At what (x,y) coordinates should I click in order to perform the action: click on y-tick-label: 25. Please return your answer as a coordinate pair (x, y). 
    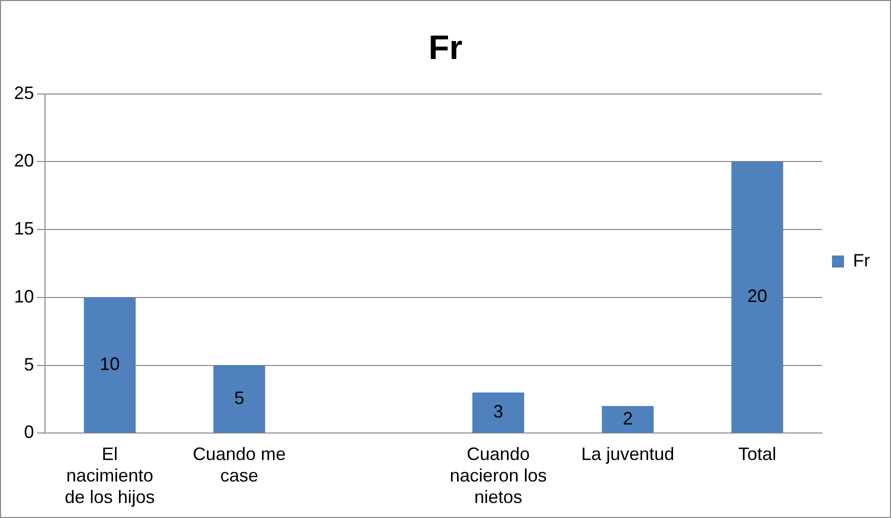
    Looking at the image, I should click on (24, 92).